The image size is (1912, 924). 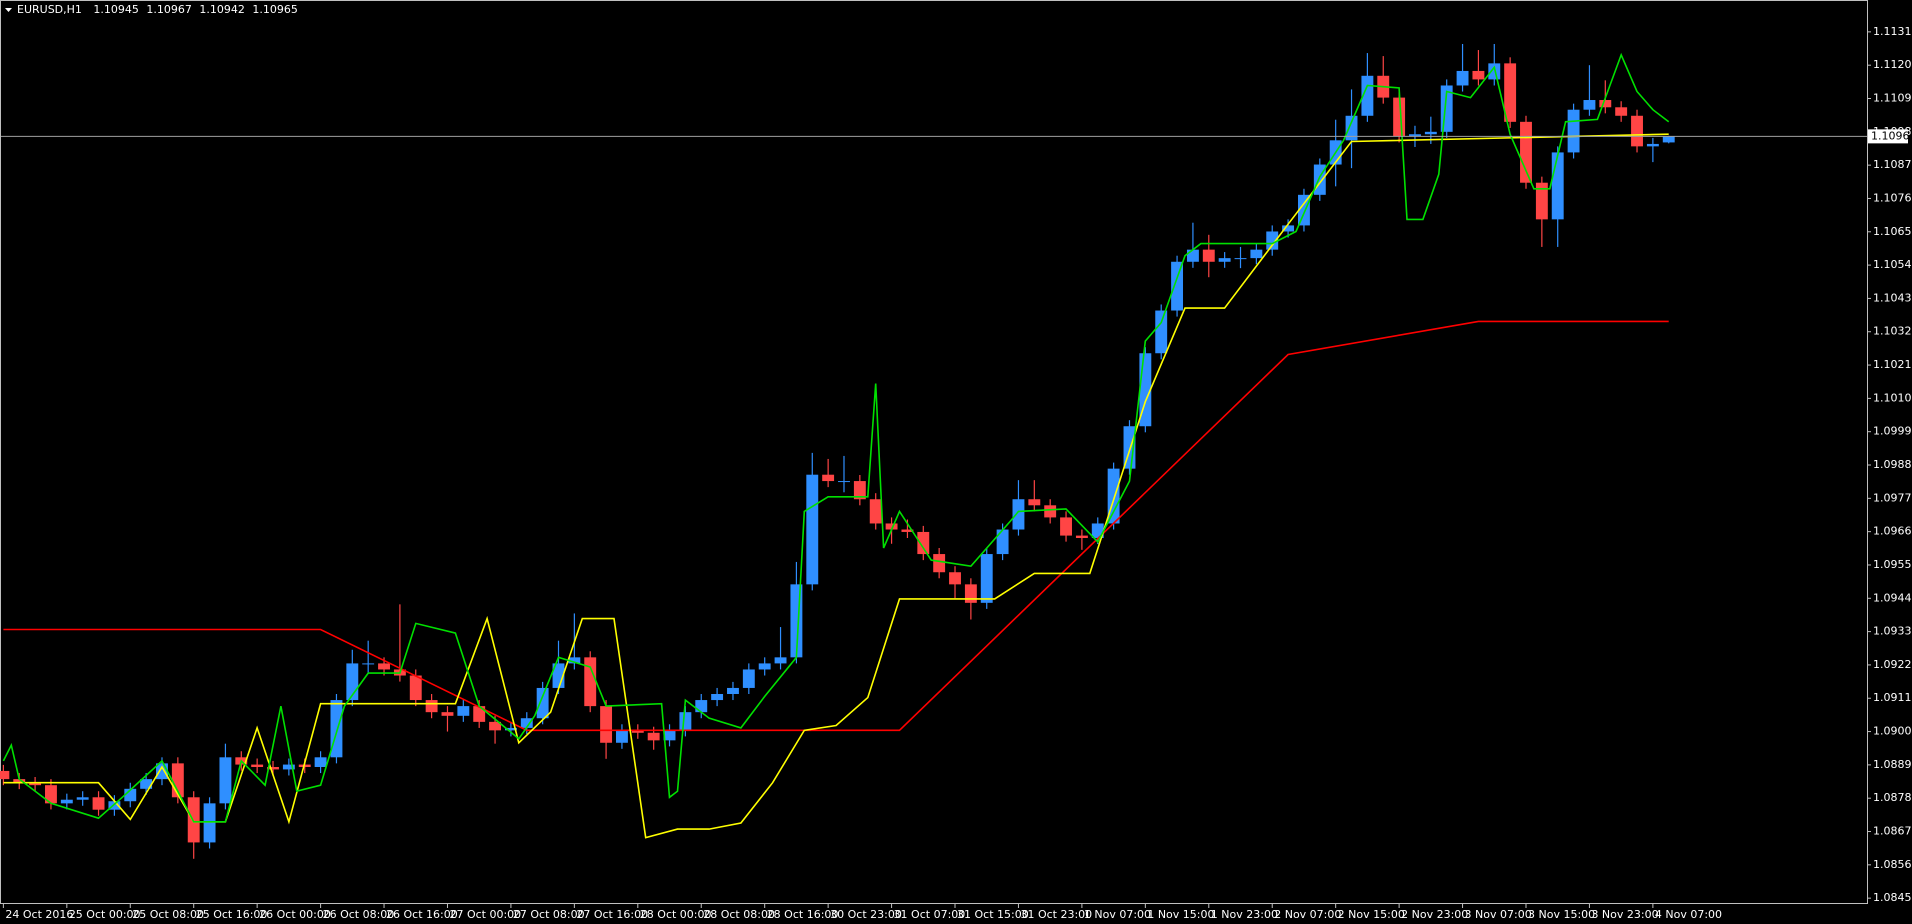 I want to click on y-tick-label: 1.08560, so click(x=1892, y=864).